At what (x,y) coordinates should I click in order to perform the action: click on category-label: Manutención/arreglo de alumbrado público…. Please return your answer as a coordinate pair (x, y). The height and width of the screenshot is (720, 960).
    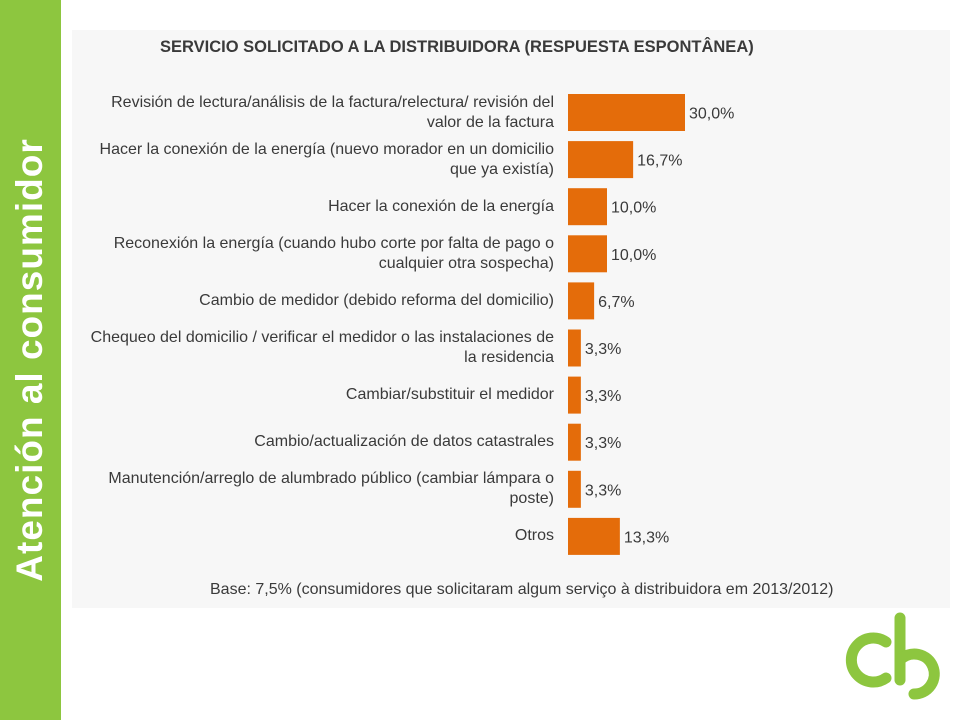
    Looking at the image, I should click on (331, 489).